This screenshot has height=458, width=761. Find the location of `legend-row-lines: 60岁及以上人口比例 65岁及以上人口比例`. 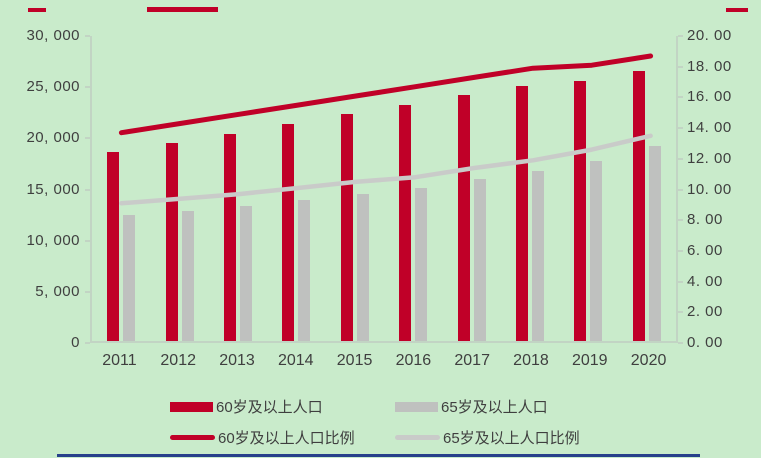

legend-row-lines: 60岁及以上人口比例 65岁及以上人口比例 is located at coordinates (375, 437).